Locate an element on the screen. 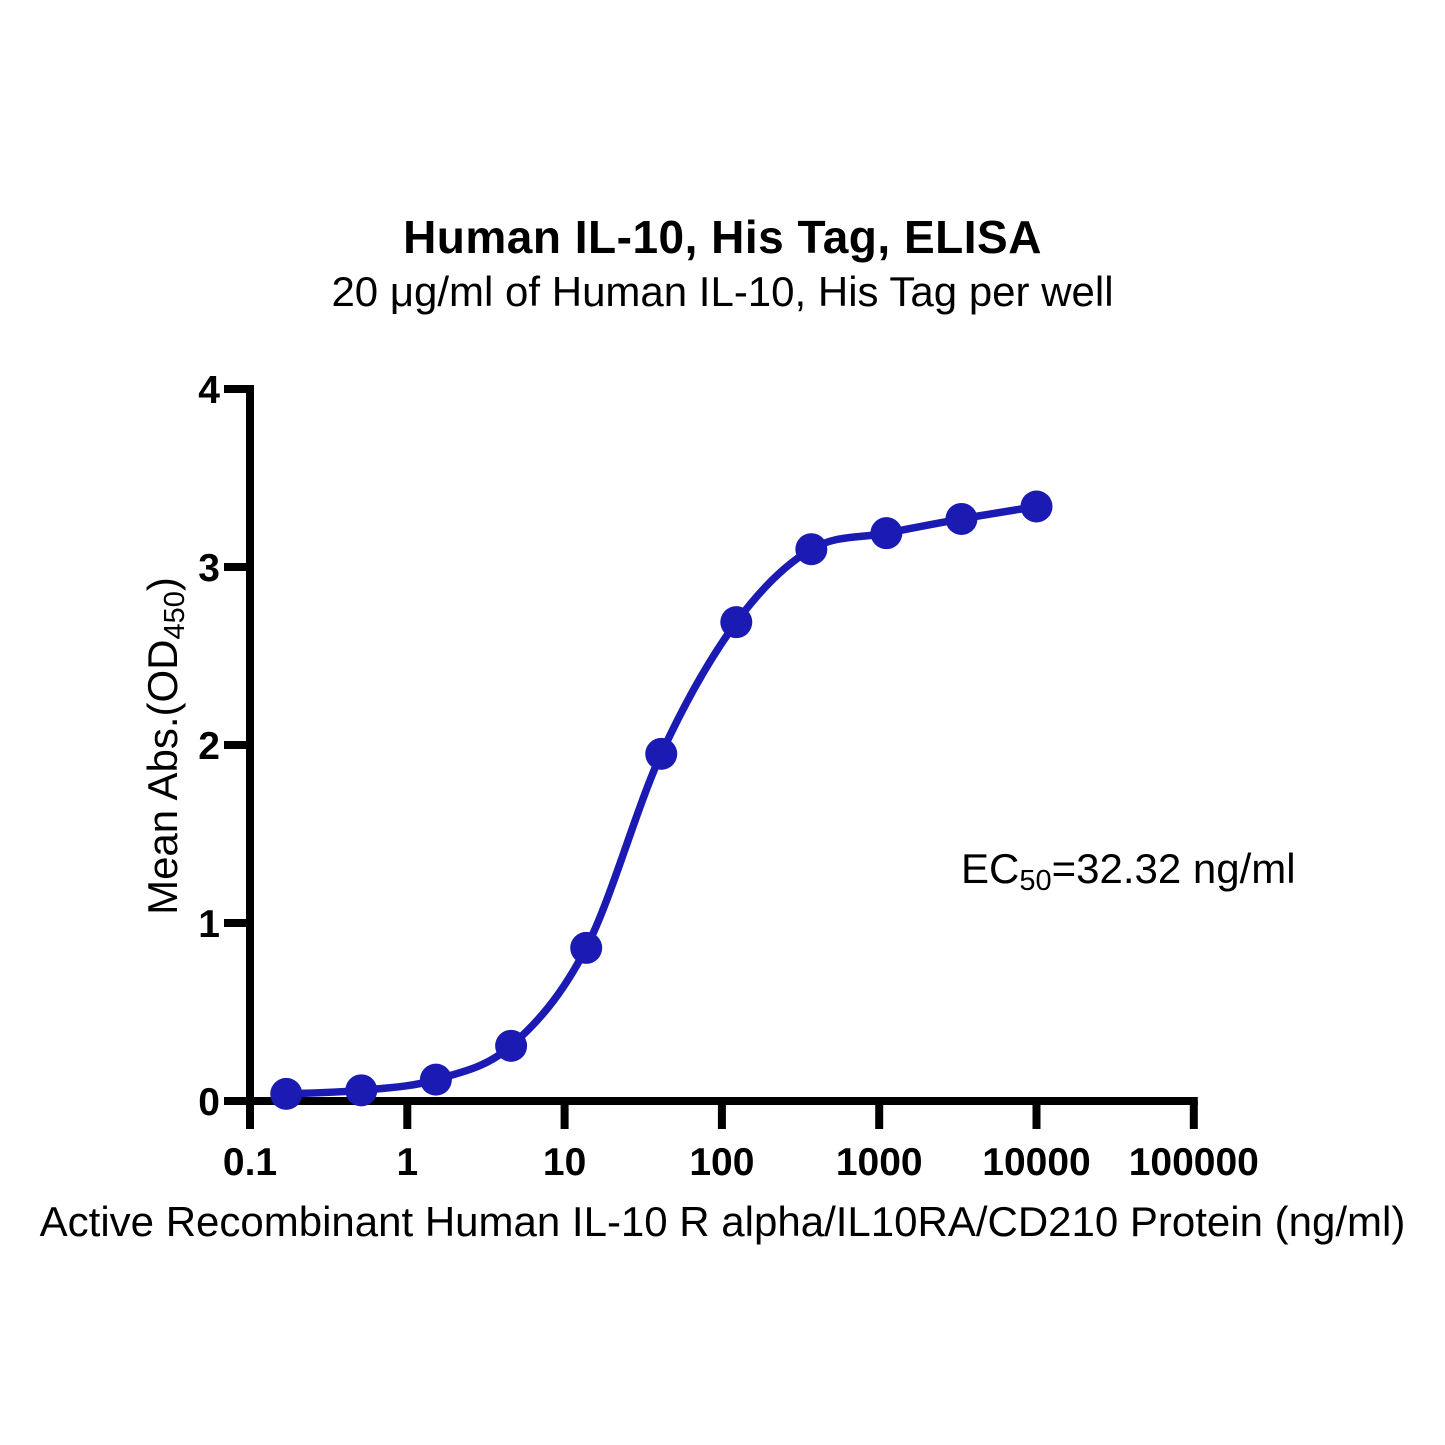 This screenshot has height=1445, width=1445. y-tick-label: 3 is located at coordinates (209, 568).